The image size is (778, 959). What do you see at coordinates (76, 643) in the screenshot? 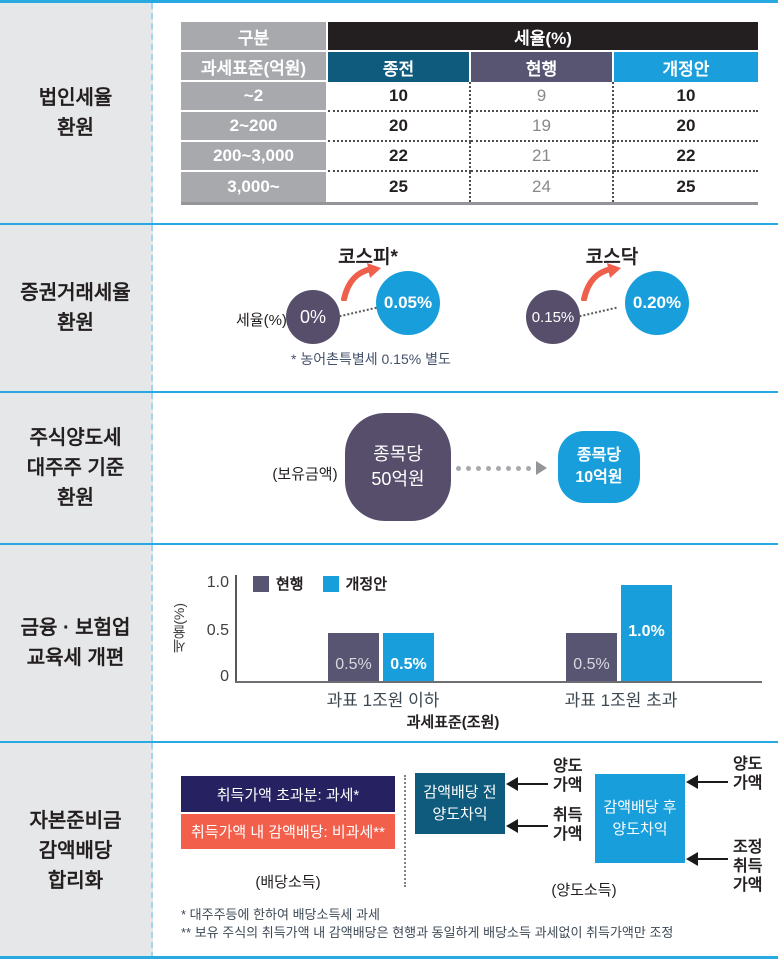
I see `section-label-education-tax: 금융 · 보험업 교육세 개편` at bounding box center [76, 643].